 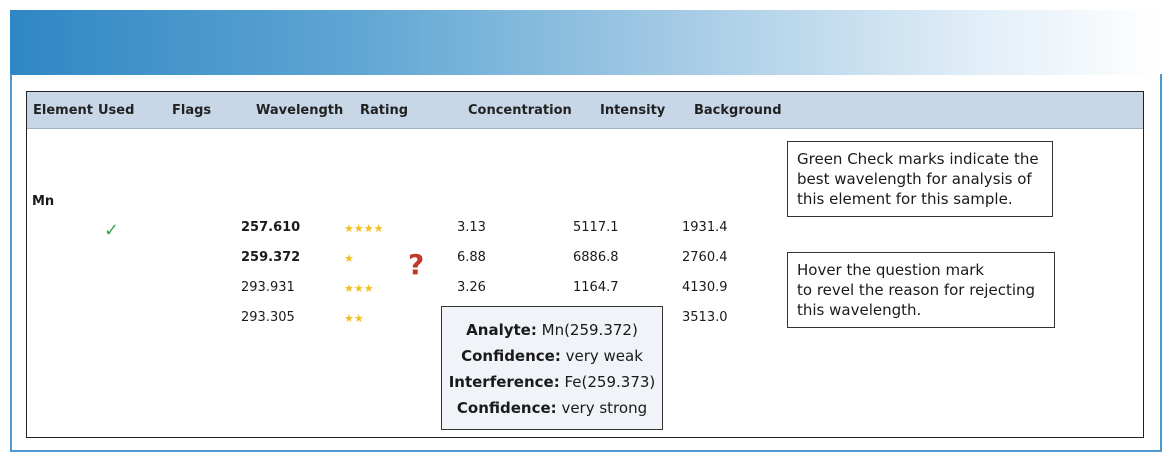 I want to click on tooltip-confidence-label: Confidence:, so click(x=511, y=356).